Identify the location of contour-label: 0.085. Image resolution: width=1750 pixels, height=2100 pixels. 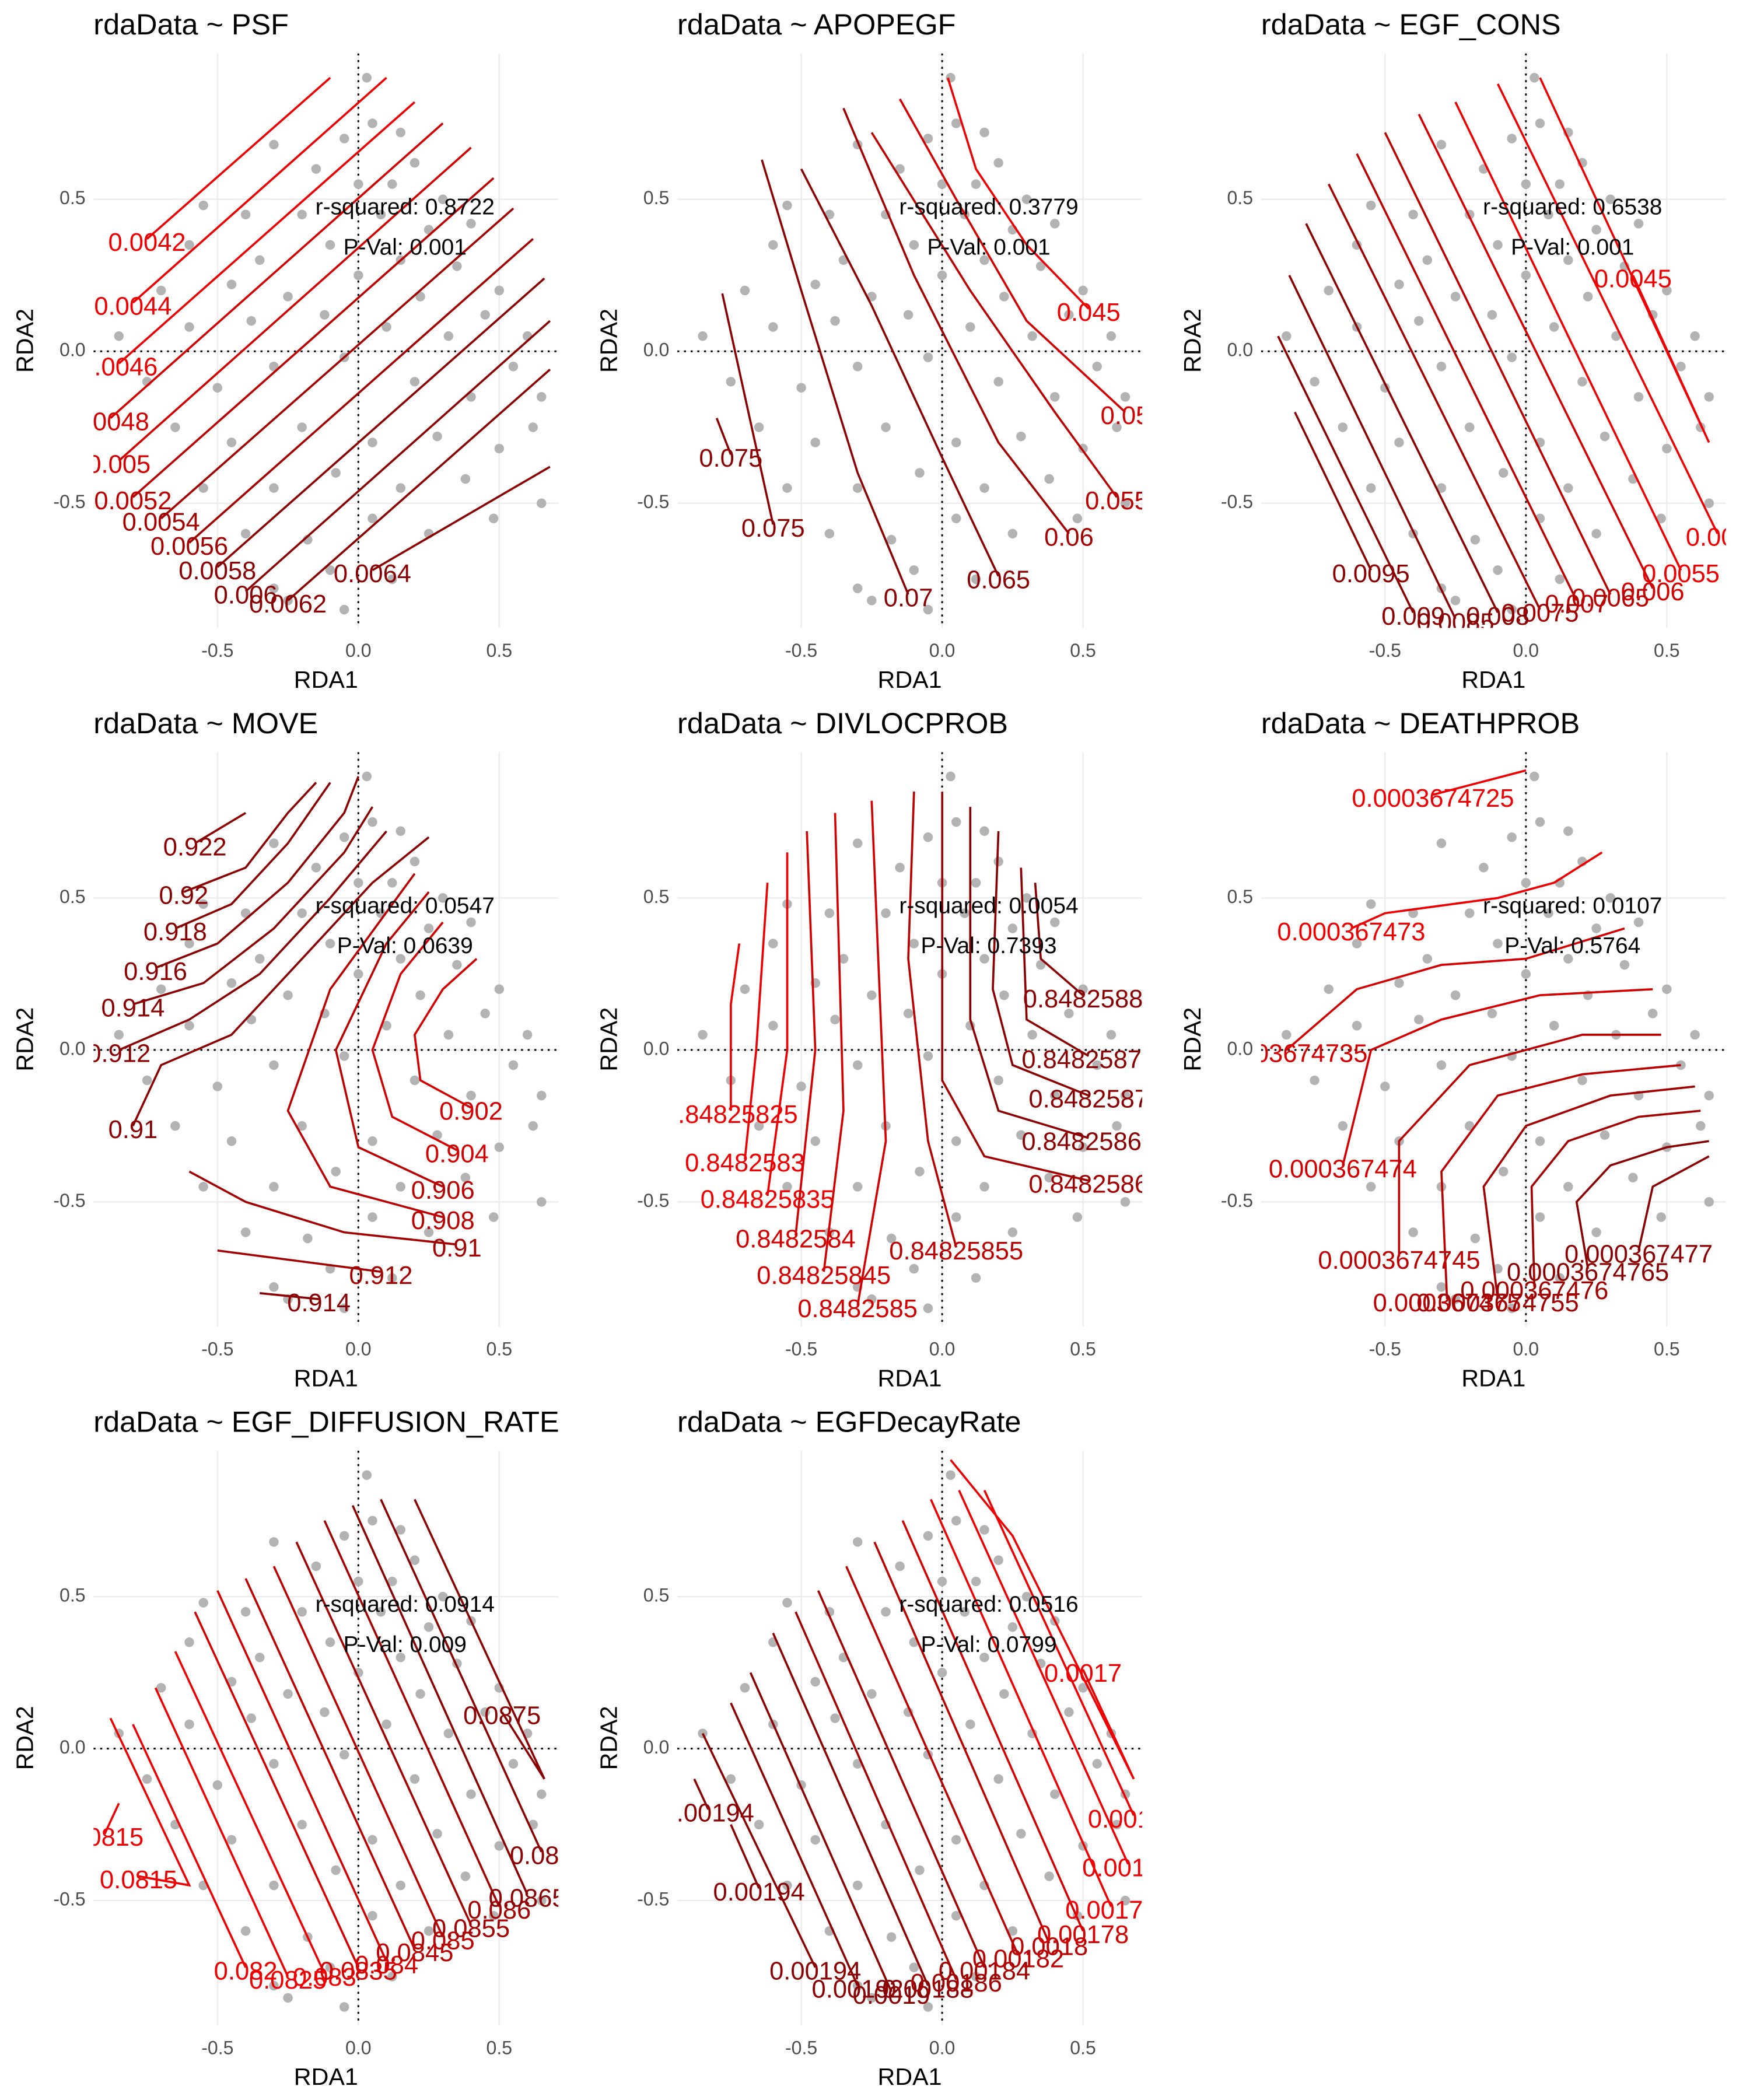
(443, 1941).